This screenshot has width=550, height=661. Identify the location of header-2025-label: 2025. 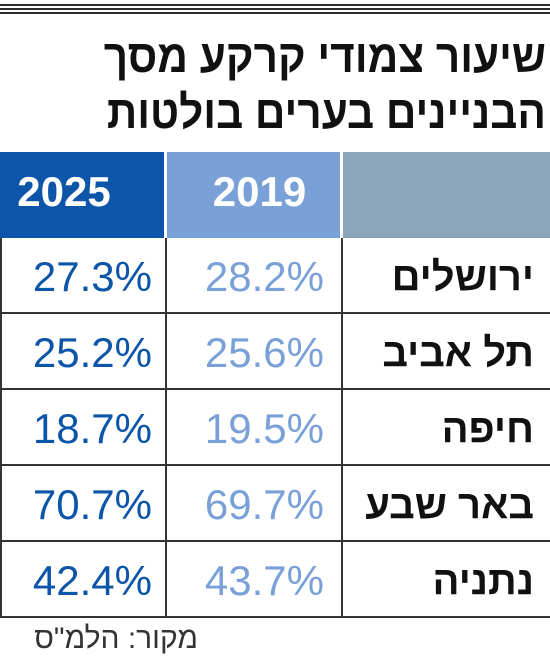
(64, 191).